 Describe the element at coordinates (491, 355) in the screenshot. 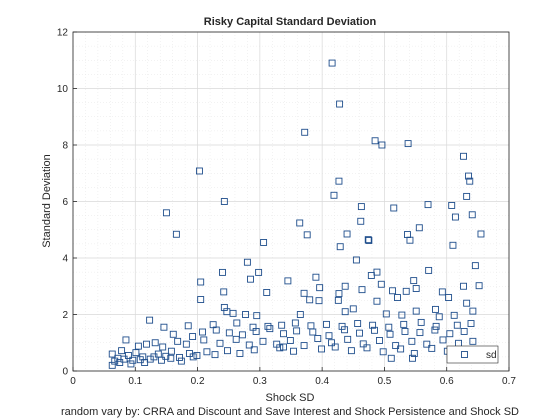

I see `legend-entry-sd: sd` at that location.